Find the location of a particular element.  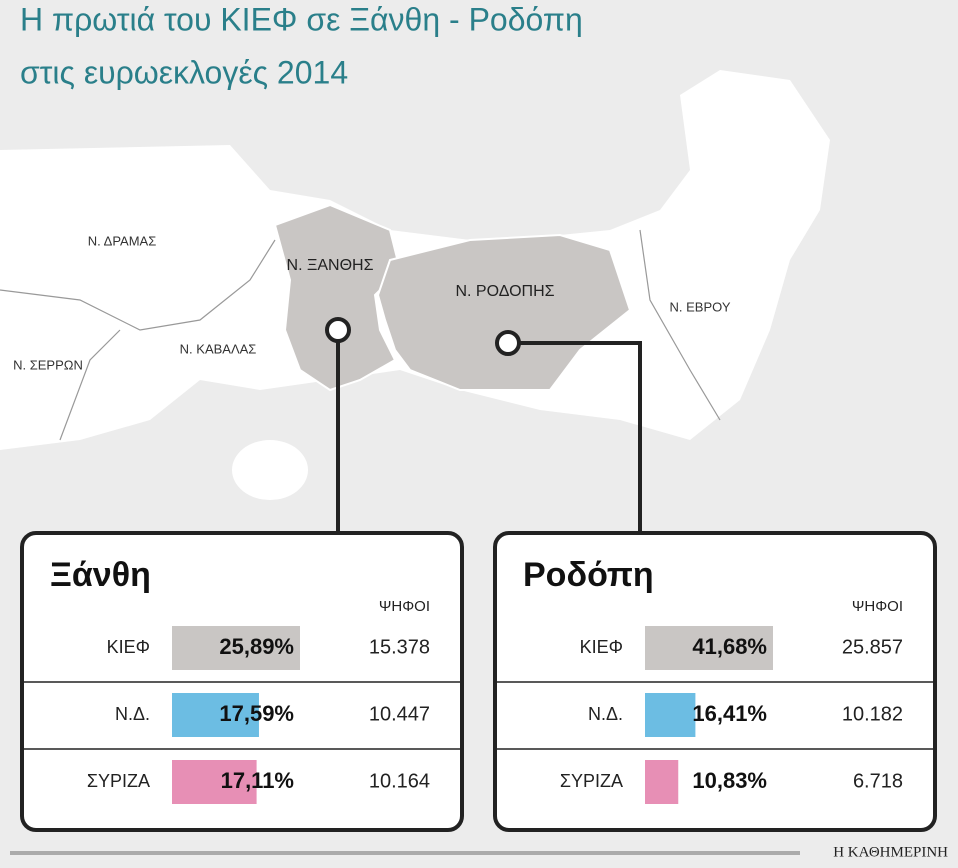

source: Η ΚΑΘΗΜΕΡΙΝΗ is located at coordinates (890, 852).